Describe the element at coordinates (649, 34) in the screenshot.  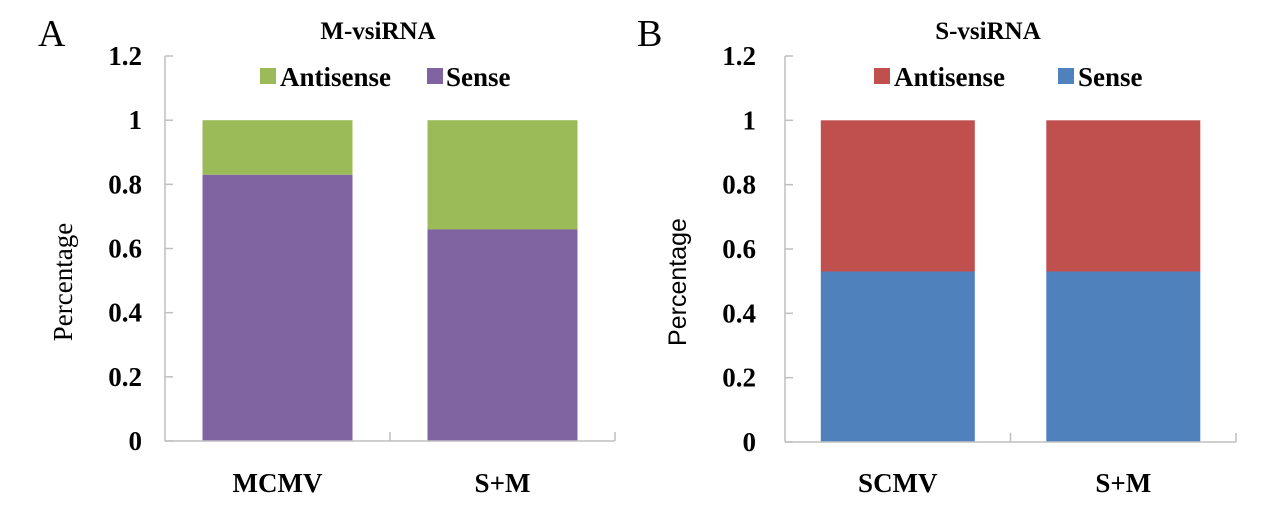
I see `panel-letter-b: B` at that location.